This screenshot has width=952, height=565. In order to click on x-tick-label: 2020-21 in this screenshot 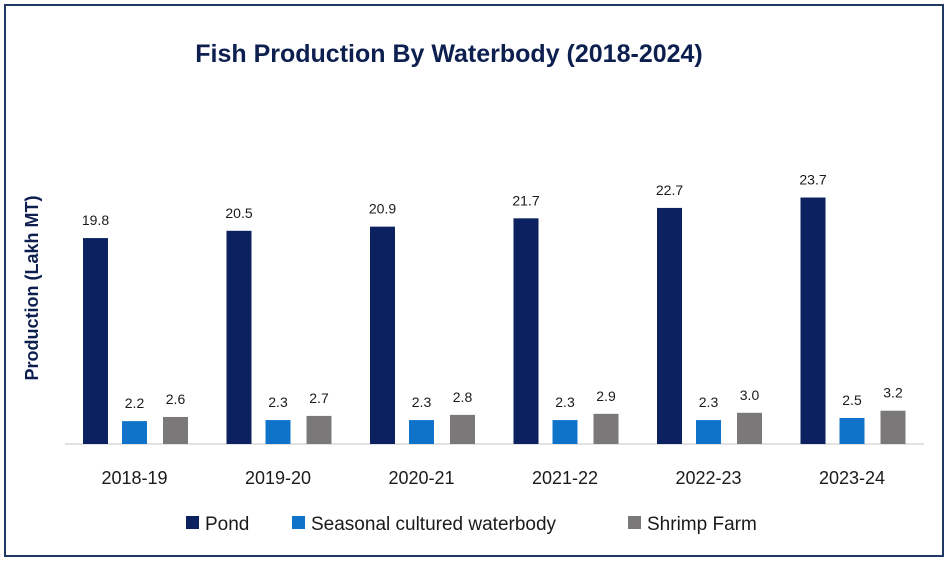, I will do `click(421, 478)`.